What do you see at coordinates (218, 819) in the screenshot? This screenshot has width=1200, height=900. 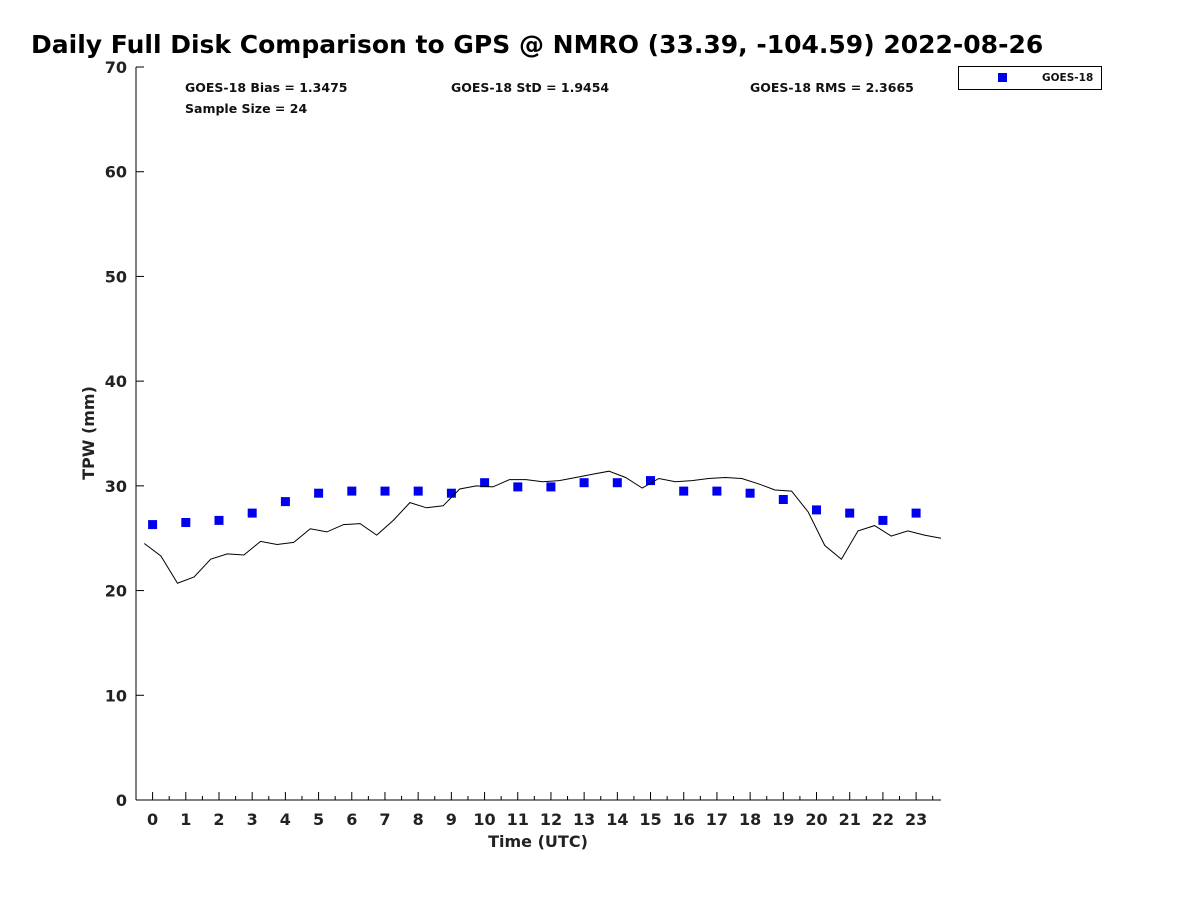 I see `x-tick-label: 2` at bounding box center [218, 819].